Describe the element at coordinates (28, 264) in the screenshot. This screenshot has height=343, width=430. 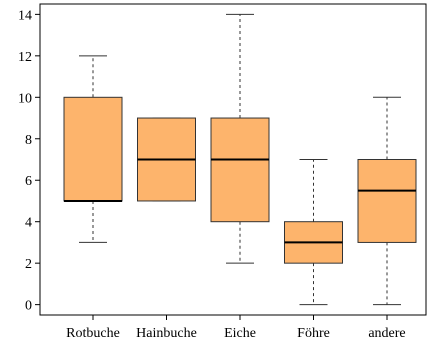
I see `y-tick-label: 2` at that location.